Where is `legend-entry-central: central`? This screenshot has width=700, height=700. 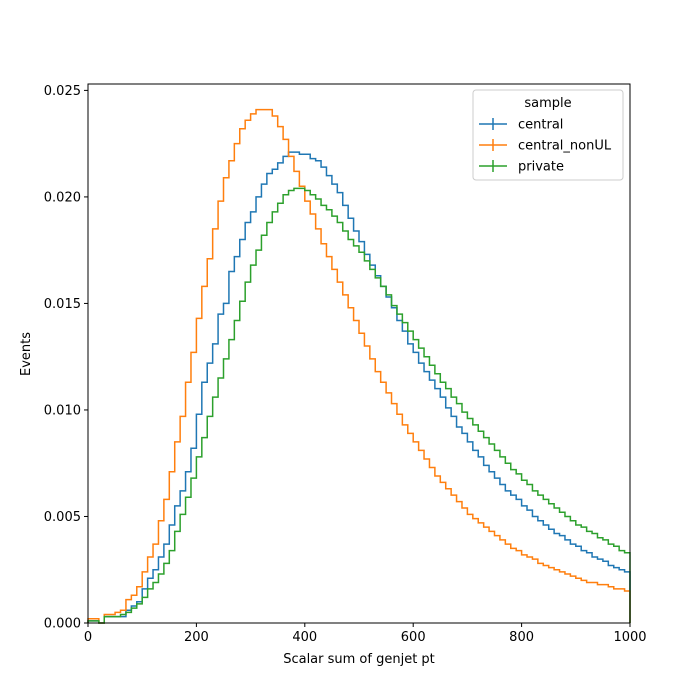
legend-entry-central: central is located at coordinates (521, 125).